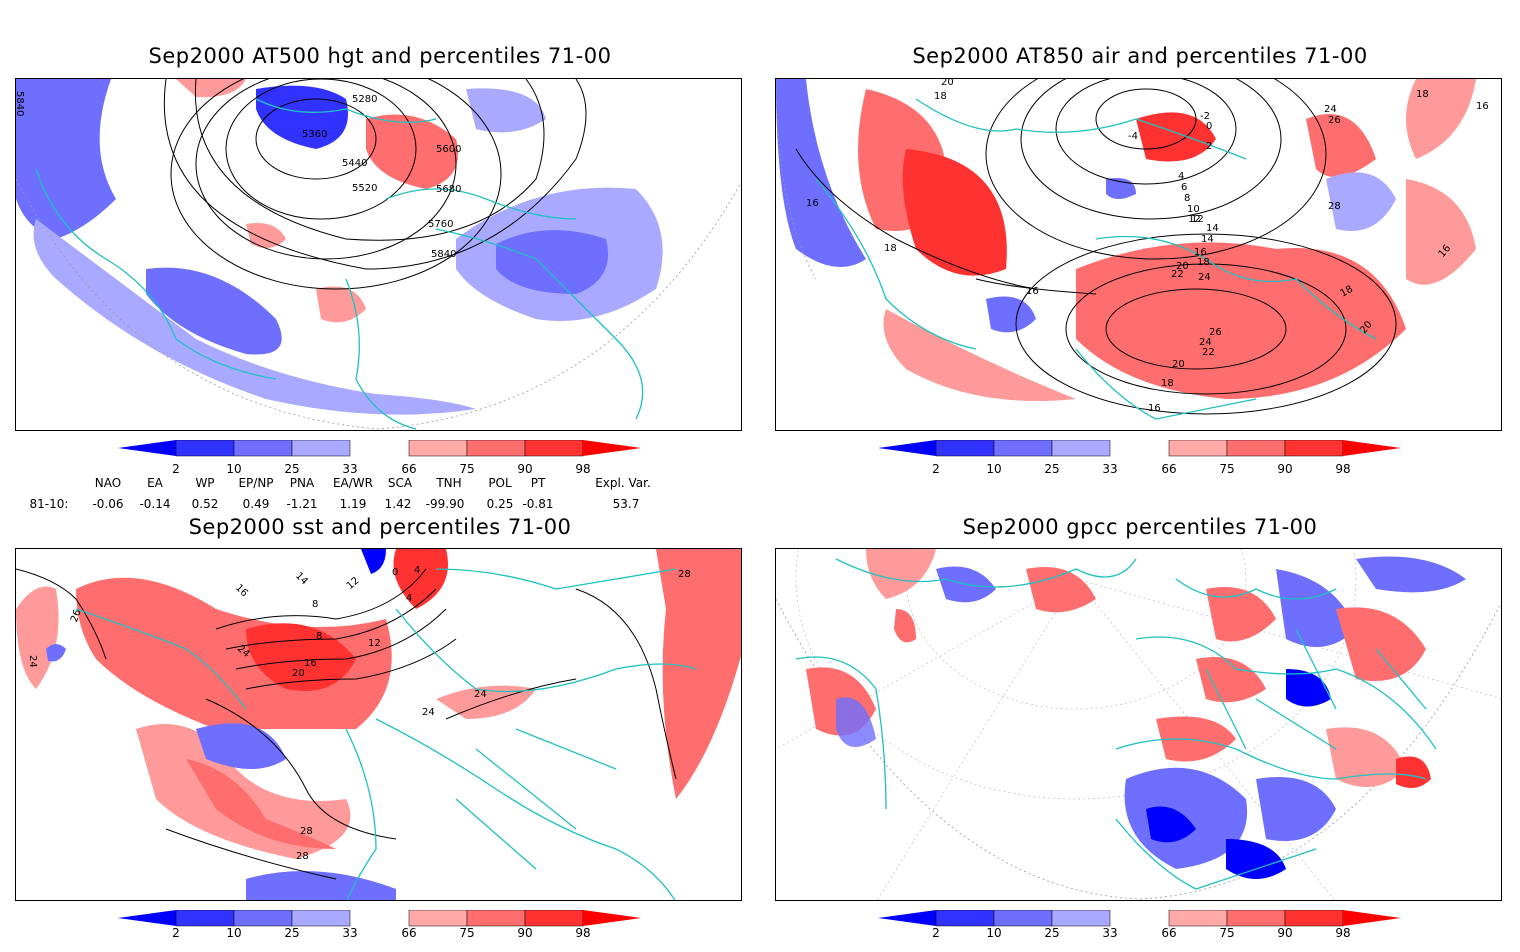 This screenshot has width=1520, height=952. What do you see at coordinates (380, 527) in the screenshot?
I see `title-sst: Sep2000 sst and percentiles 71-00` at bounding box center [380, 527].